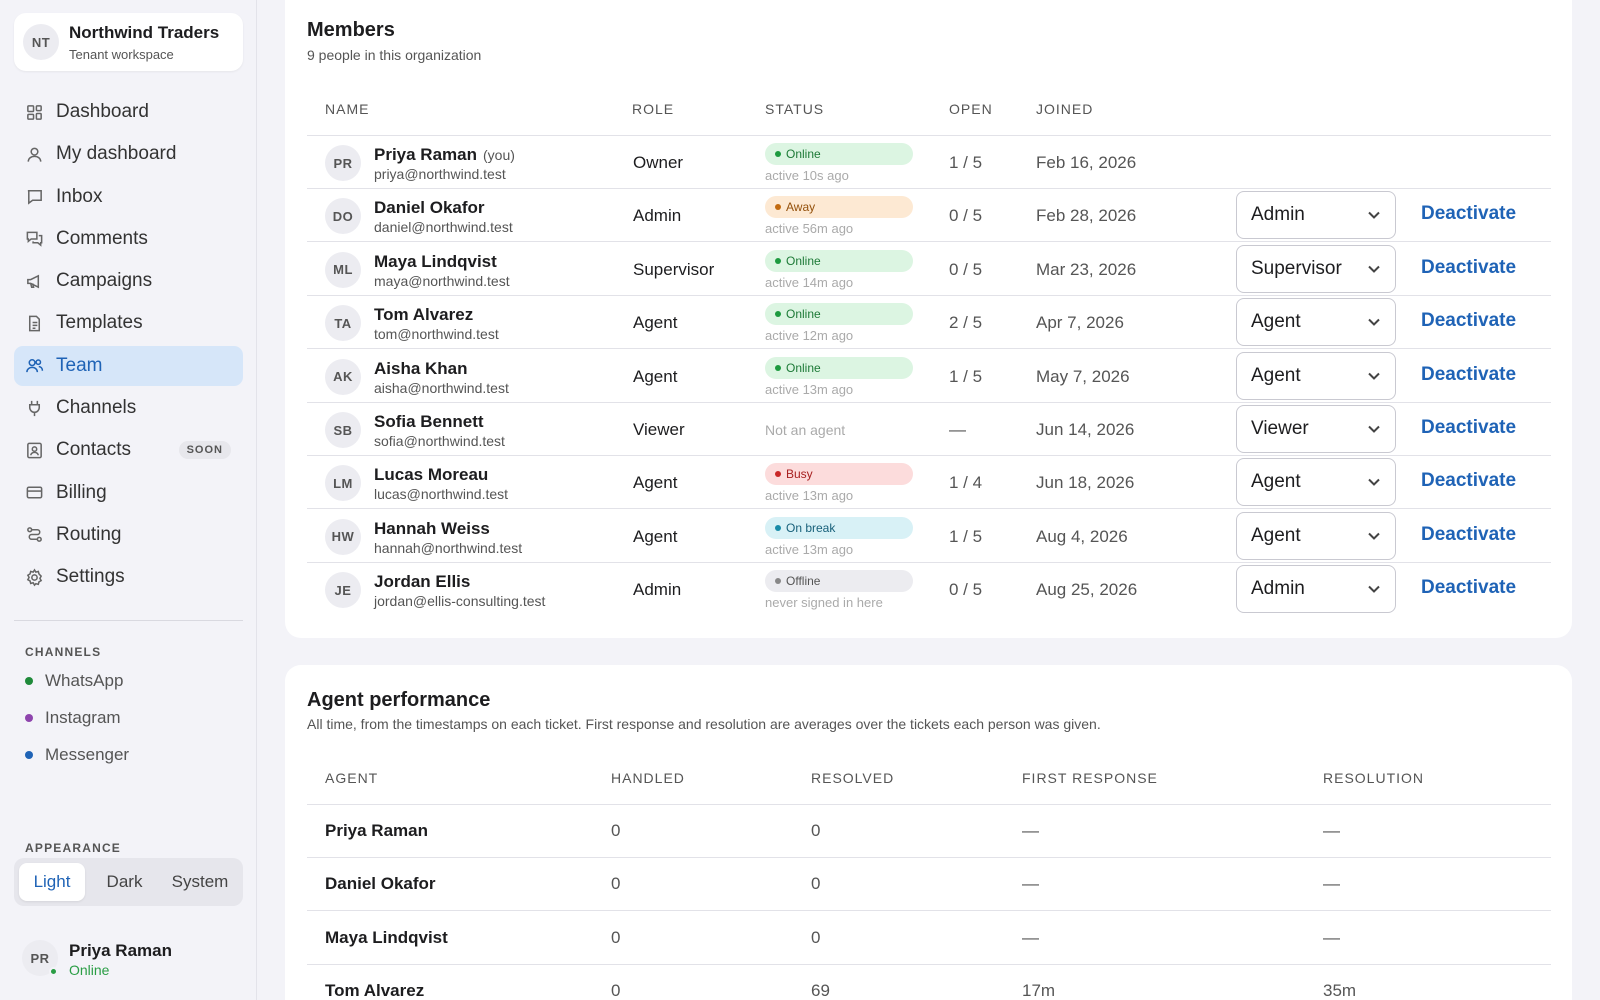  I want to click on first-response-time: —, so click(1030, 884).